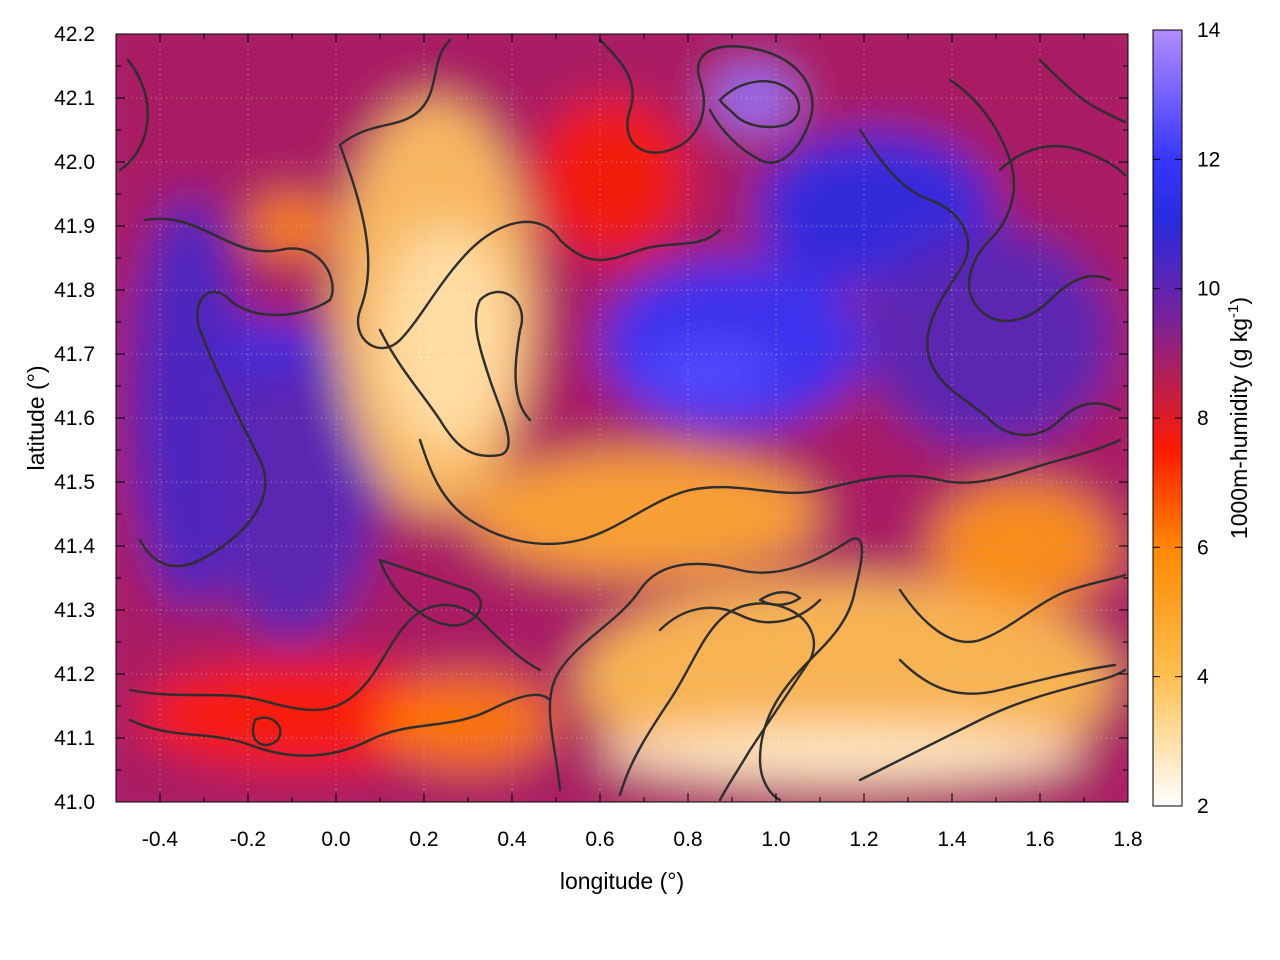 This screenshot has height=960, width=1280. What do you see at coordinates (989, 338) in the screenshot?
I see `humidity-region-east-moist` at bounding box center [989, 338].